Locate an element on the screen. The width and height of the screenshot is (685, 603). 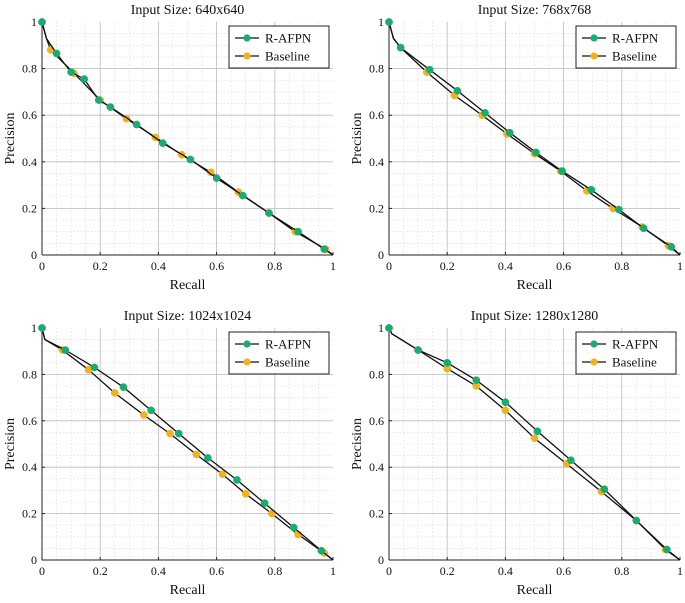
chart-title: Input Size: 768x768 is located at coordinates (535, 10).